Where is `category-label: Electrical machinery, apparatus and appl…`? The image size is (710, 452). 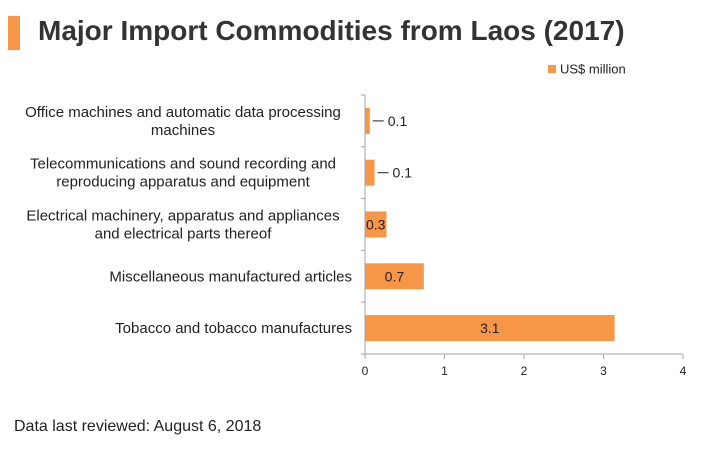
category-label: Electrical machinery, apparatus and appl… is located at coordinates (182, 225).